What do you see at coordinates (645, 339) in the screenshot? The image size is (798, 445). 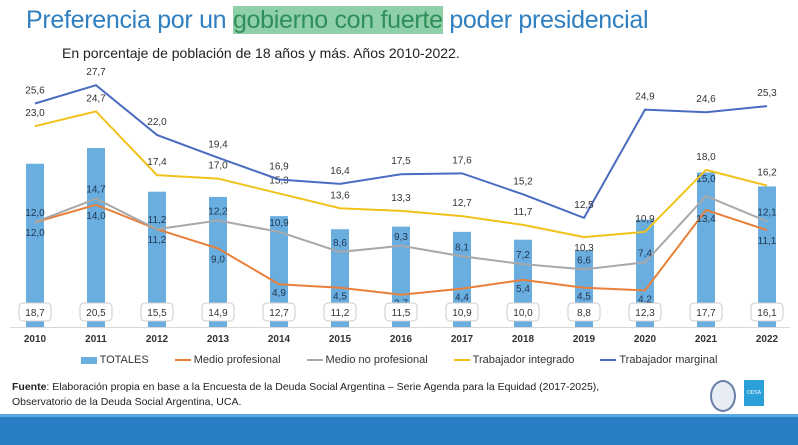 I see `x-tick-label: 2020` at bounding box center [645, 339].